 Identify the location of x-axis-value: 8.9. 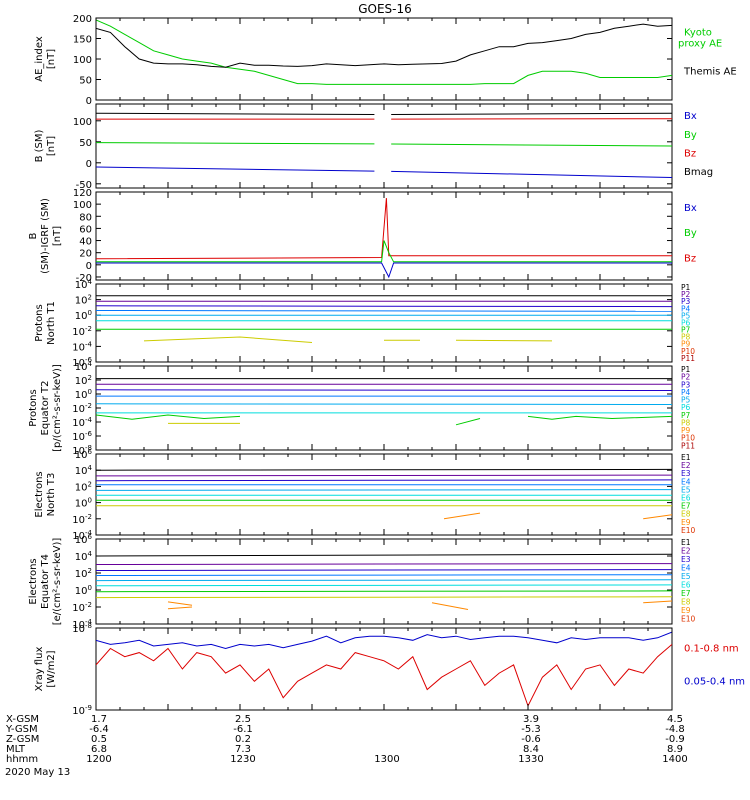
(675, 749).